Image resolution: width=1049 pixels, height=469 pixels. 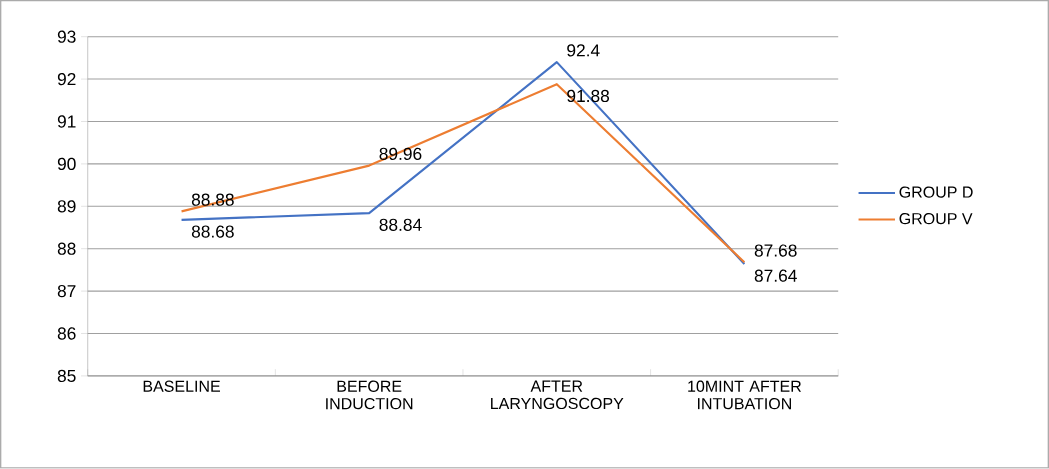 What do you see at coordinates (181, 386) in the screenshot?
I see `x-tick-label: BASELINE` at bounding box center [181, 386].